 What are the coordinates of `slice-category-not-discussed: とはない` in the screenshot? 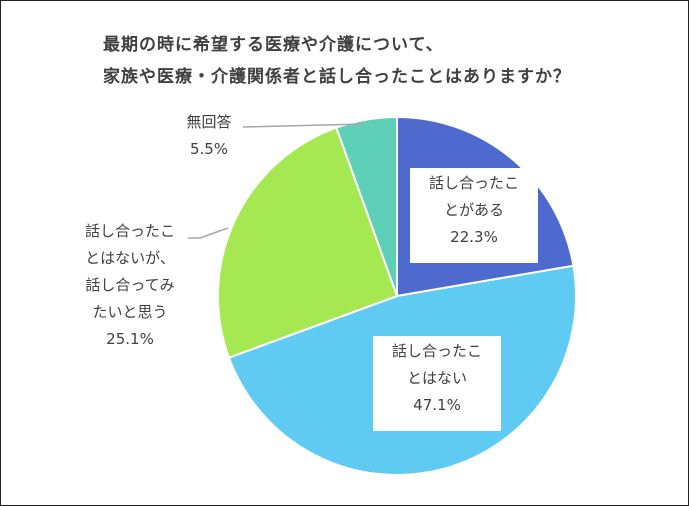 It's located at (437, 378).